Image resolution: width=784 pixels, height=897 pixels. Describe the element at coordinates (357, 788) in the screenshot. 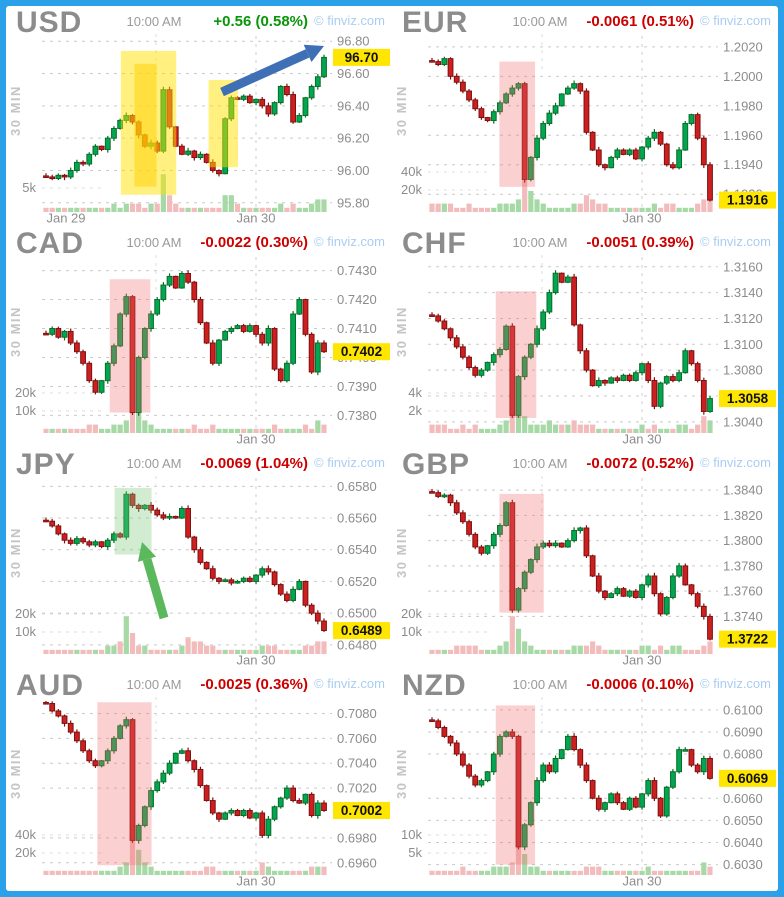

I see `svg-text: 0.7020` at that location.